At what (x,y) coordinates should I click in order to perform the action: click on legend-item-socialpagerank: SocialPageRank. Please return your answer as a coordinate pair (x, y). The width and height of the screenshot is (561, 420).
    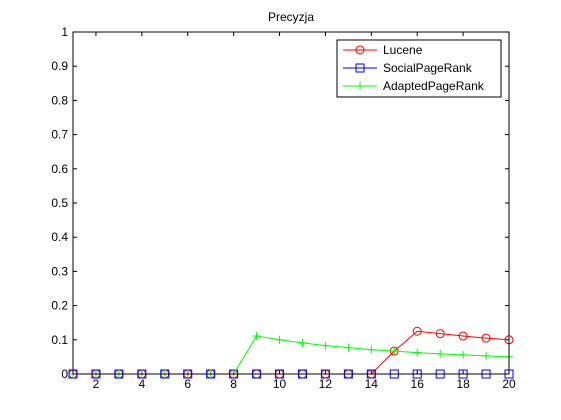
    Looking at the image, I should click on (408, 68).